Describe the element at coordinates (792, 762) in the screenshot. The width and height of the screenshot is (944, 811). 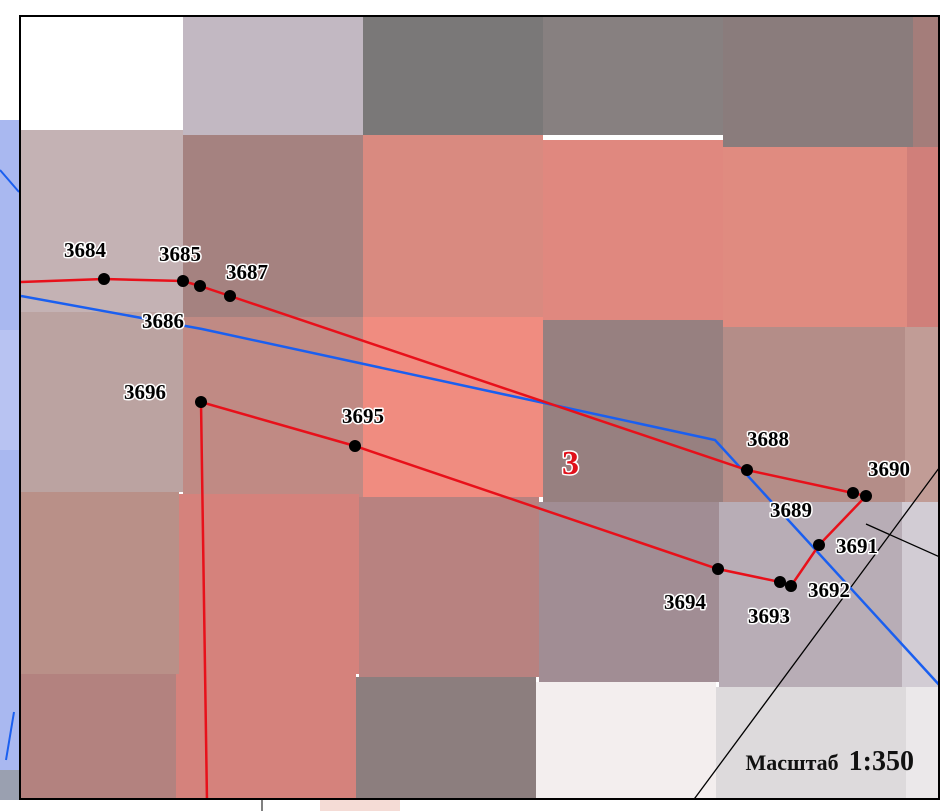
I see `scale-word: Масштаб` at that location.